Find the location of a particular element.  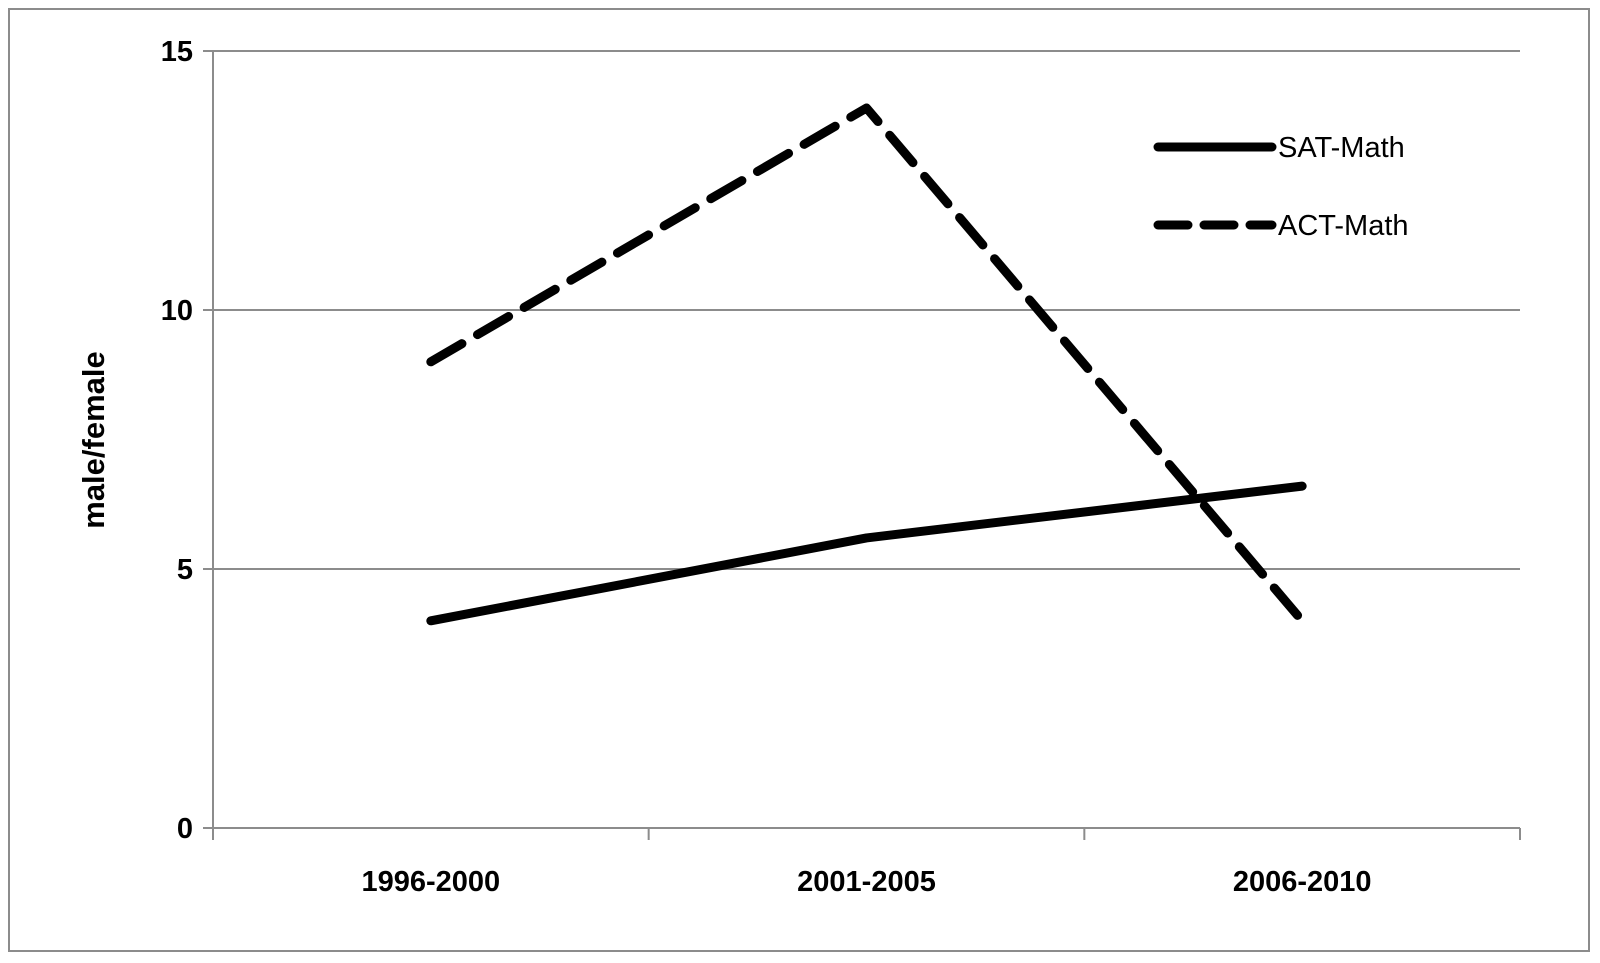

series-line-sat-math is located at coordinates (866, 553).